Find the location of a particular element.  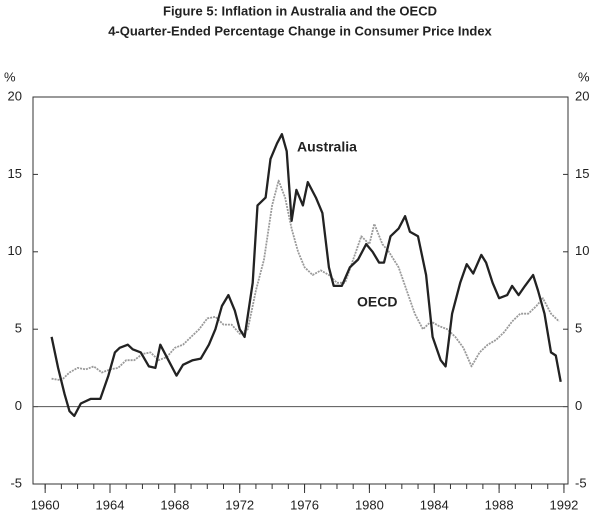

y-axis-unit: % is located at coordinates (10, 76).